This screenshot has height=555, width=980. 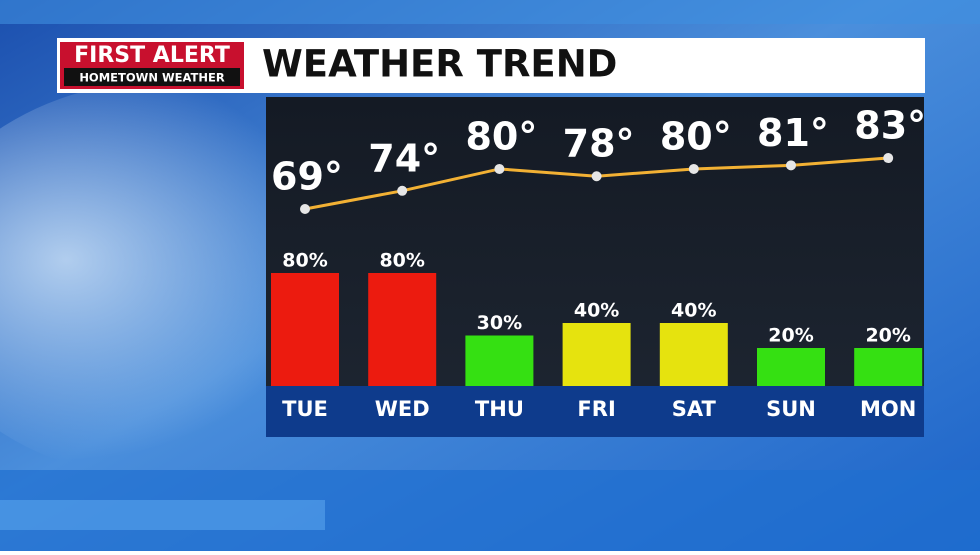 What do you see at coordinates (305, 409) in the screenshot?
I see `day-label: TUE` at bounding box center [305, 409].